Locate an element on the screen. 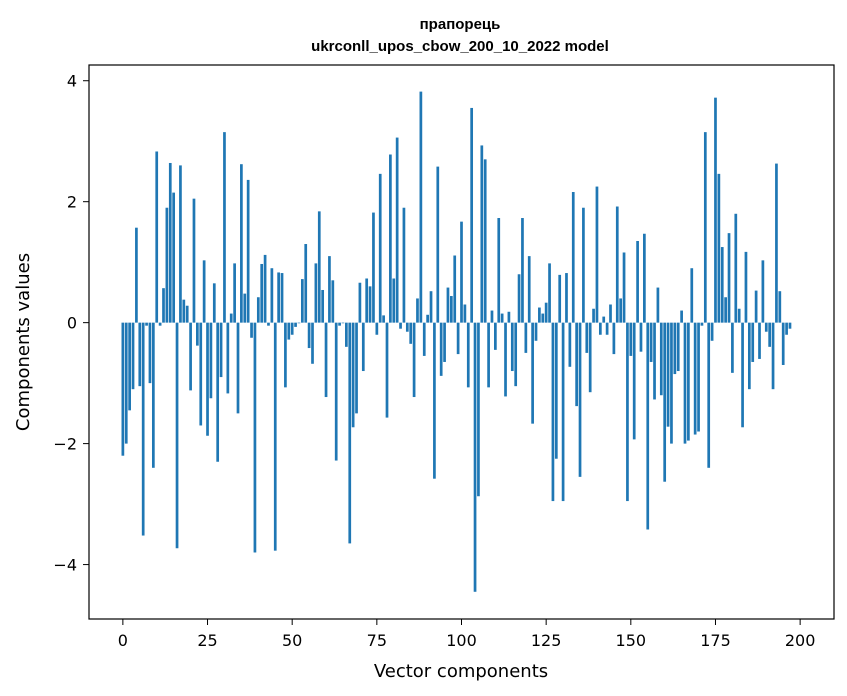 The width and height of the screenshot is (847, 696). x-tick-label: 175 is located at coordinates (715, 640).